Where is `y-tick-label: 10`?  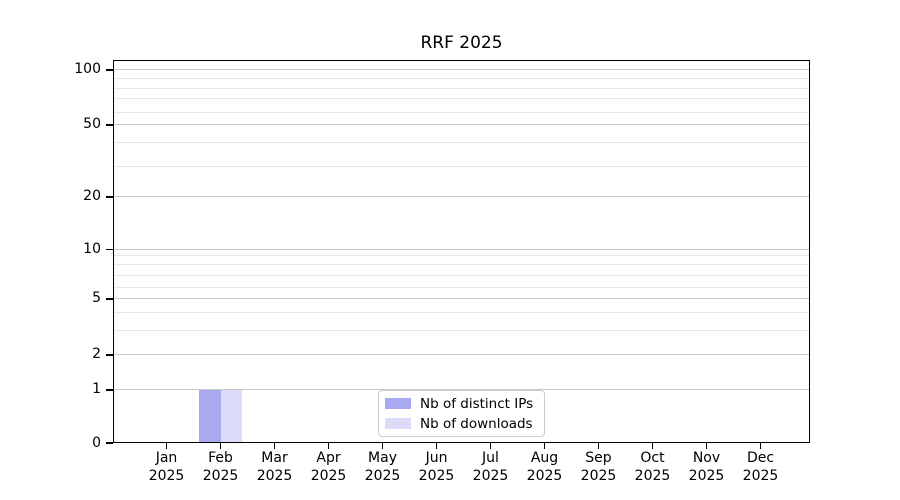 y-tick-label: 10 is located at coordinates (92, 249).